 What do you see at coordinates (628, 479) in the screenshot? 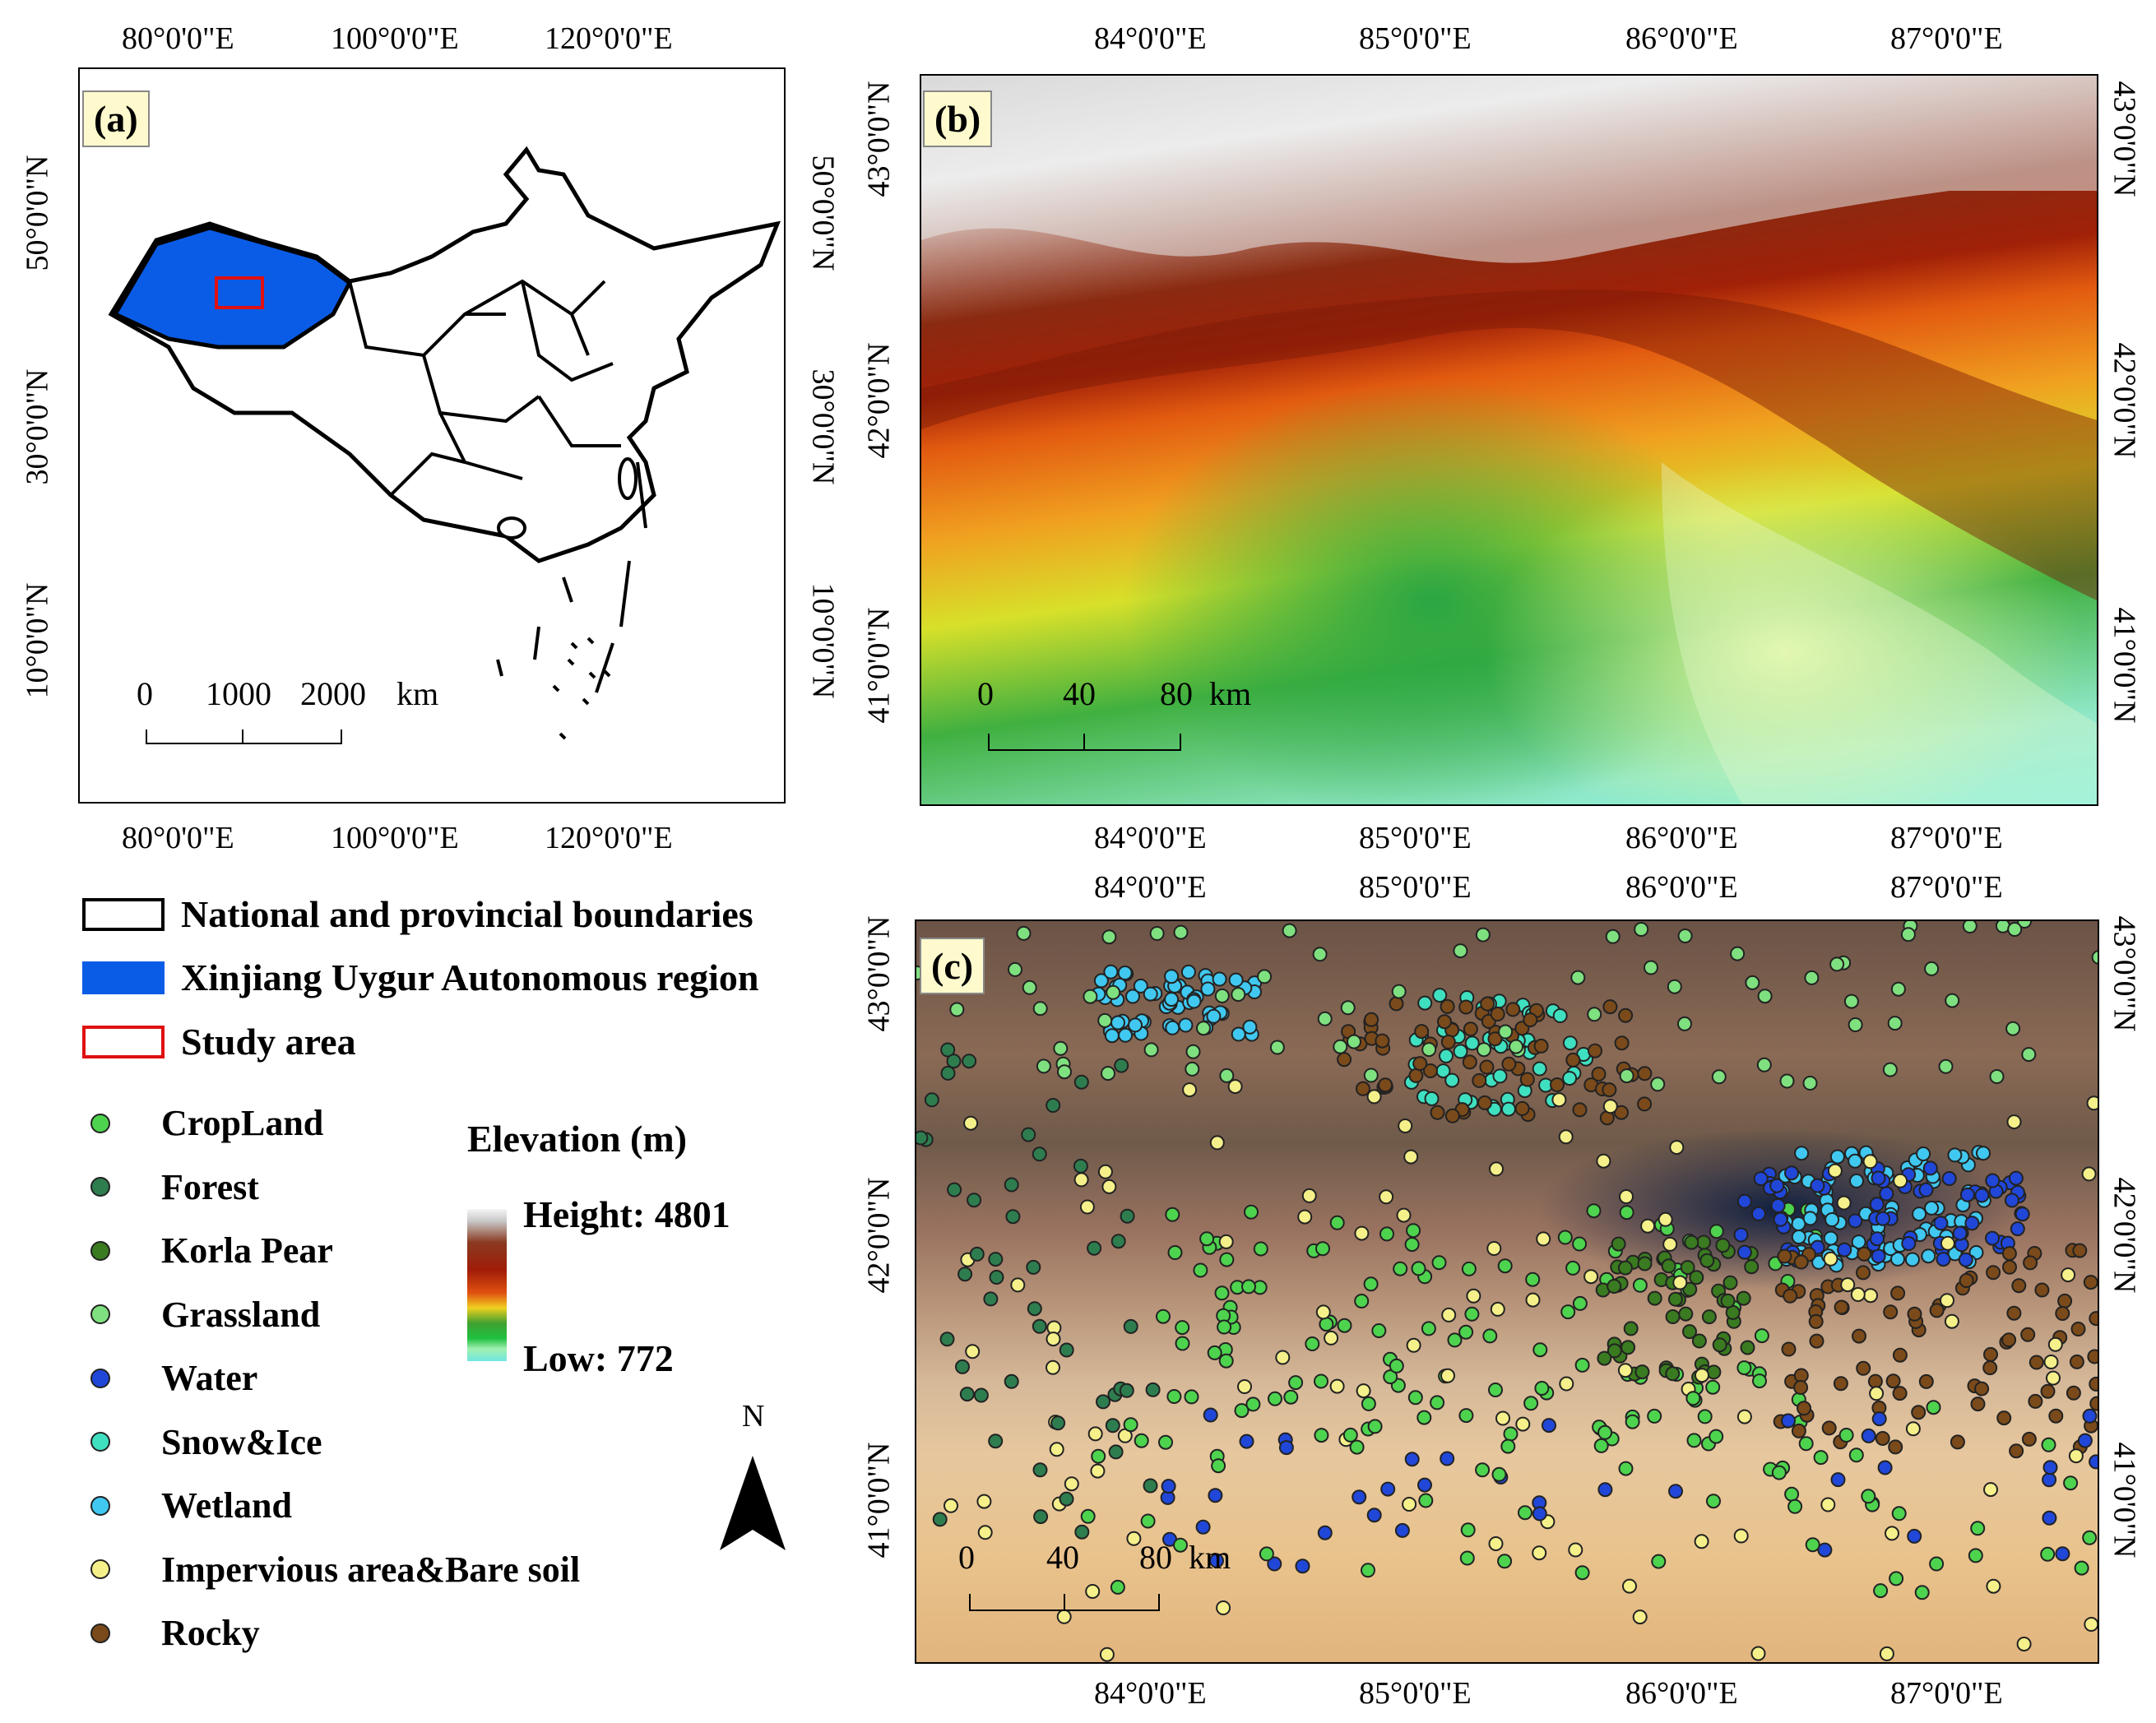
I see `taiwan-island` at bounding box center [628, 479].